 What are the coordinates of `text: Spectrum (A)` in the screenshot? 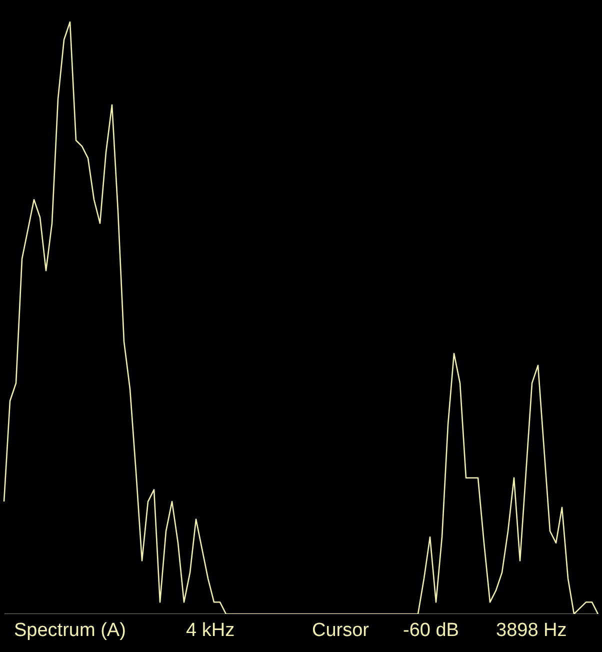 It's located at (70, 631).